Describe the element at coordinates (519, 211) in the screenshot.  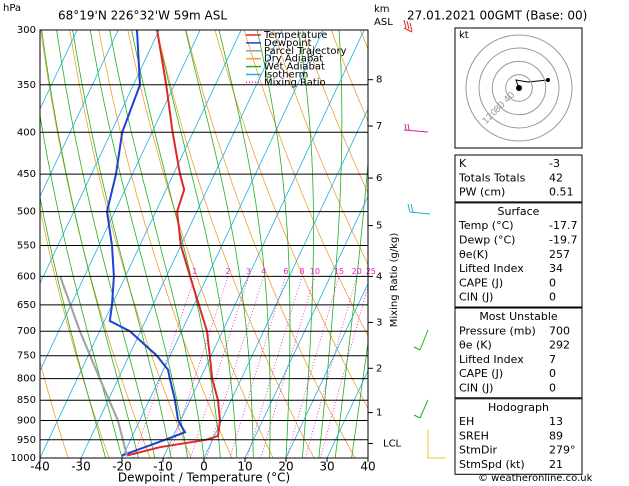
I see `section-title: Surface` at that location.